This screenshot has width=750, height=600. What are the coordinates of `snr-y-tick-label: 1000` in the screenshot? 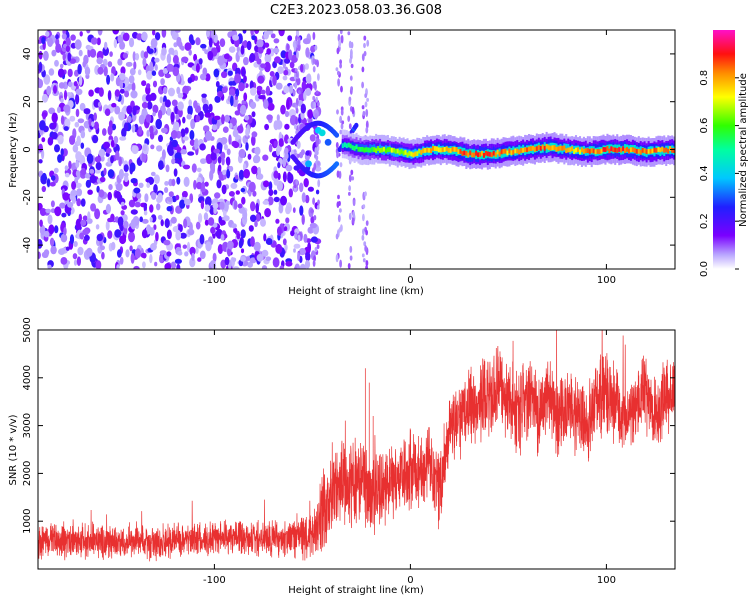 It's located at (27, 520).